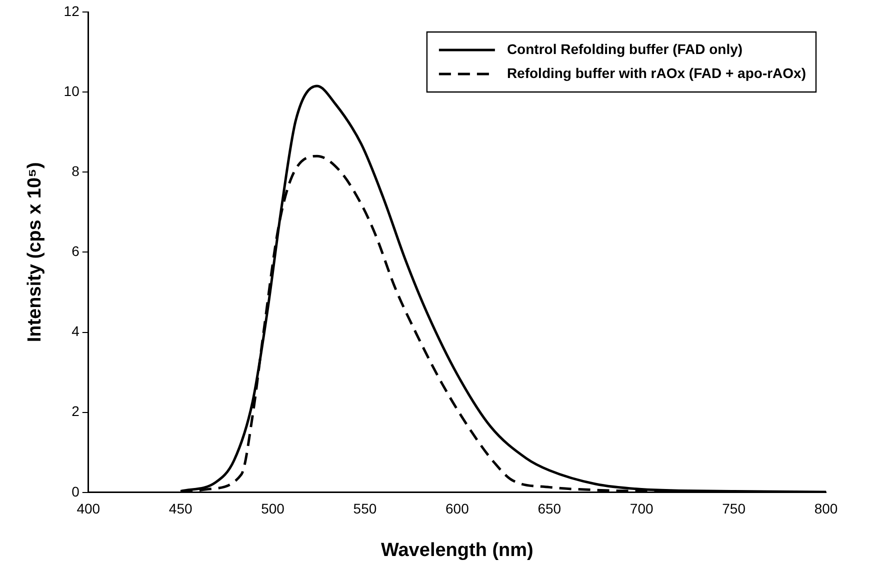  Describe the element at coordinates (72, 90) in the screenshot. I see `y-tick-label: 10` at that location.